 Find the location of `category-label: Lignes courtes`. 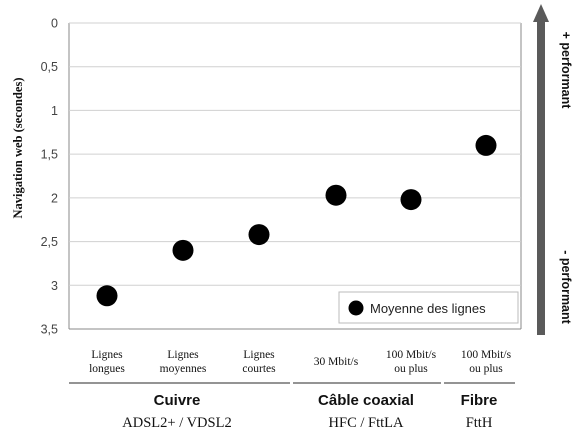

category-label: Lignes courtes is located at coordinates (259, 362).